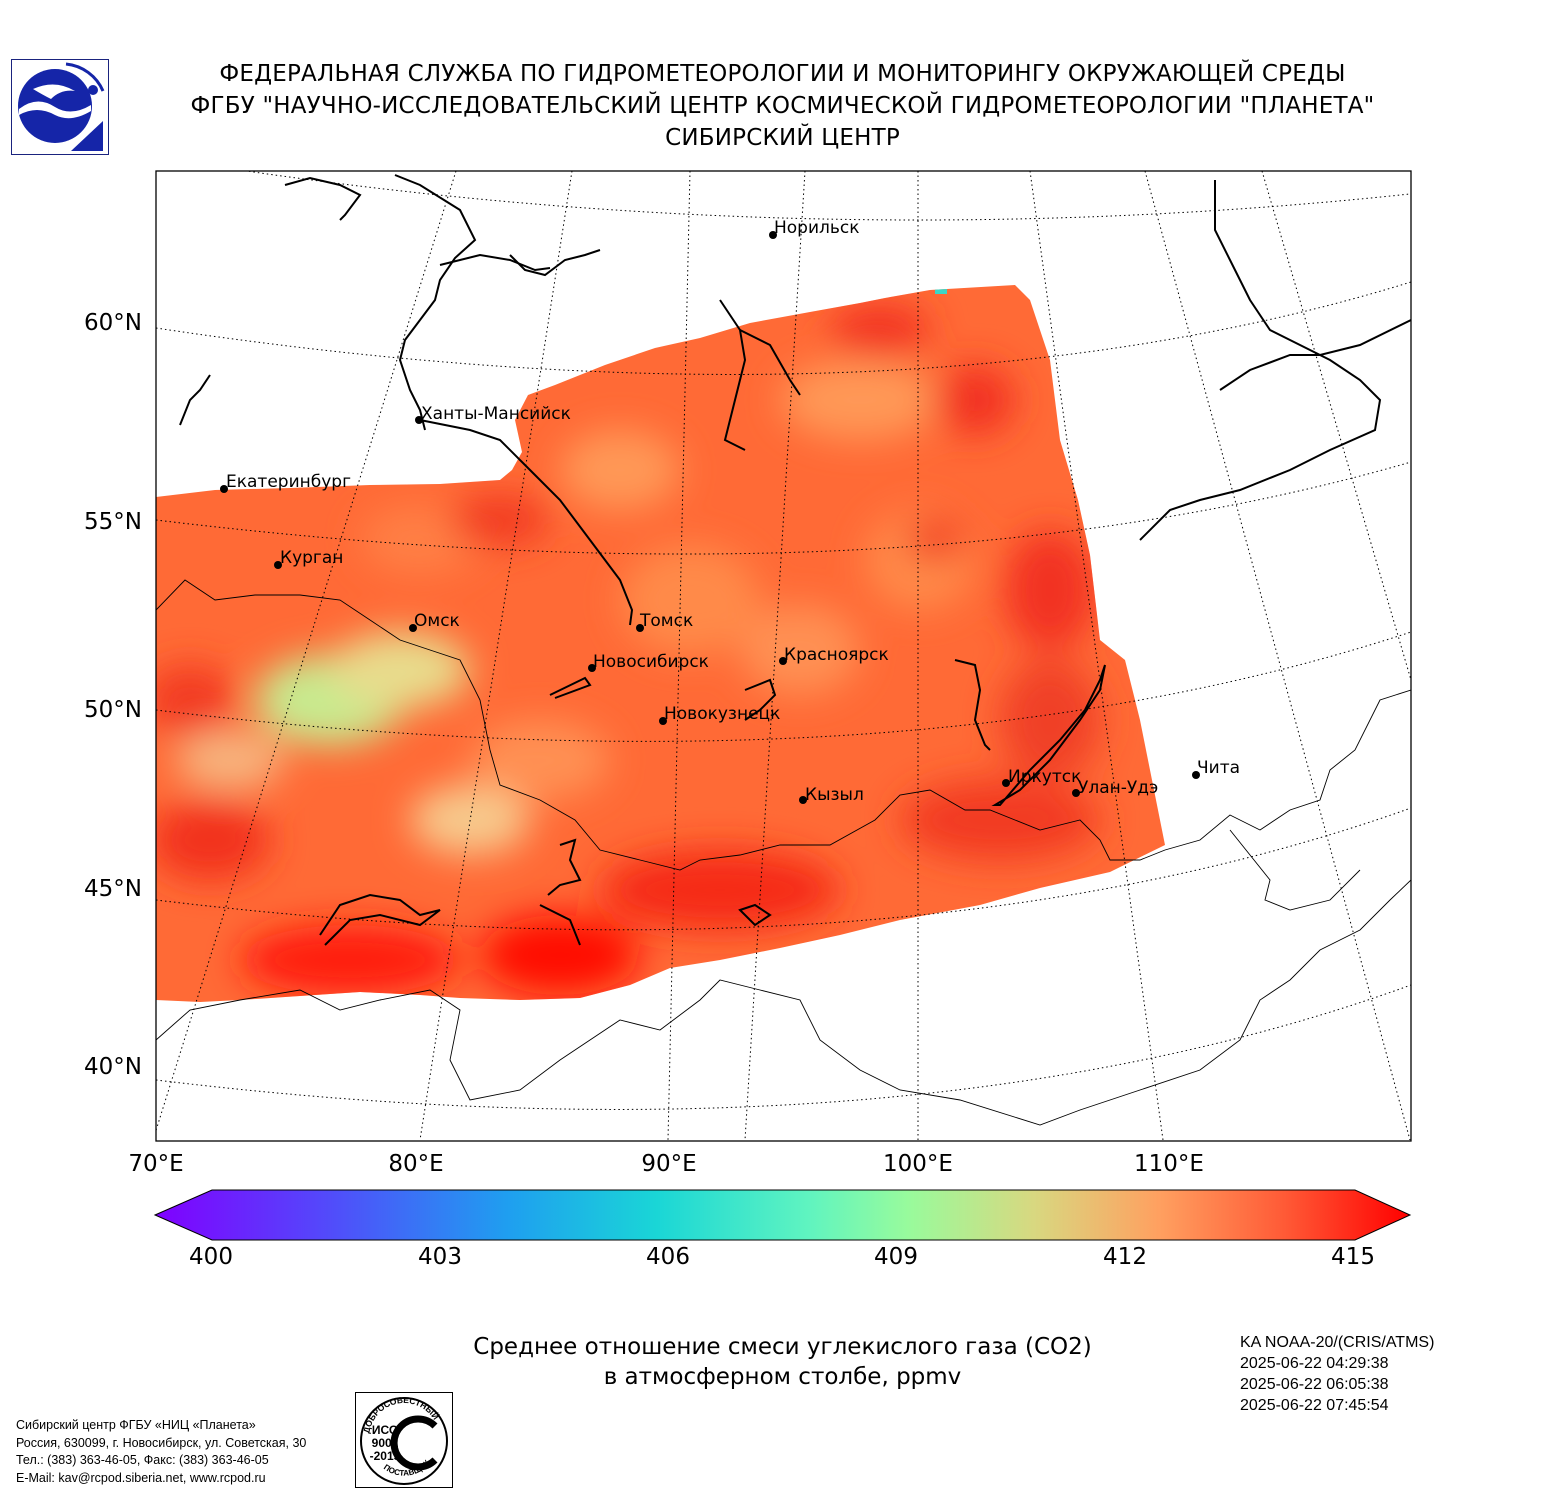 Image resolution: width=1550 pixels, height=1500 pixels. What do you see at coordinates (404, 1440) in the screenshot?
I see `iso-stamp-logo: ДОБРОСОВЕСТНЫЙ ПОСТАВЩИК ИСО 9001 -2015` at bounding box center [404, 1440].